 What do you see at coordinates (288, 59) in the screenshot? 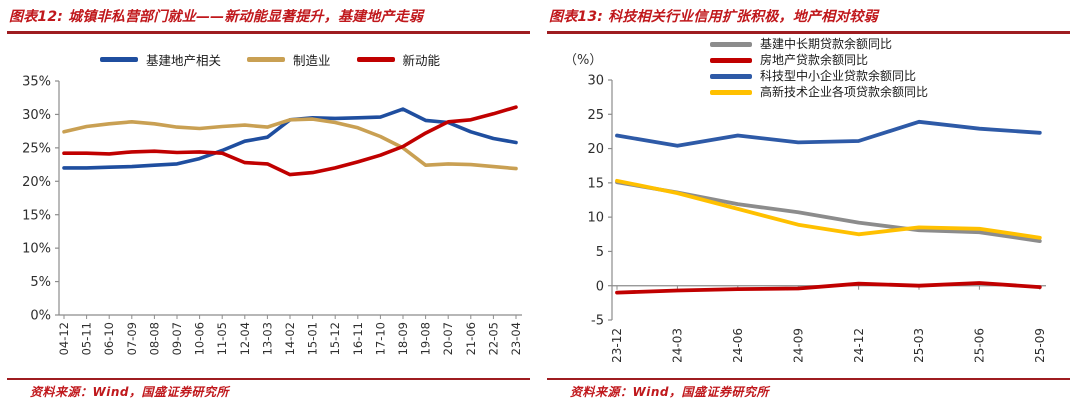
I see `legend-item: 制造业` at bounding box center [288, 59].